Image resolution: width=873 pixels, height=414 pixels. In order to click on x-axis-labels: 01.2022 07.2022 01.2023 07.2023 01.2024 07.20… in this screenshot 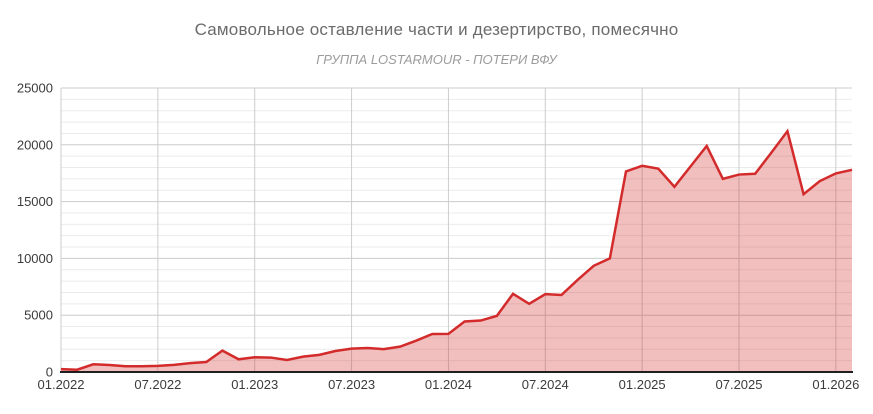, I will do `click(449, 384)`.